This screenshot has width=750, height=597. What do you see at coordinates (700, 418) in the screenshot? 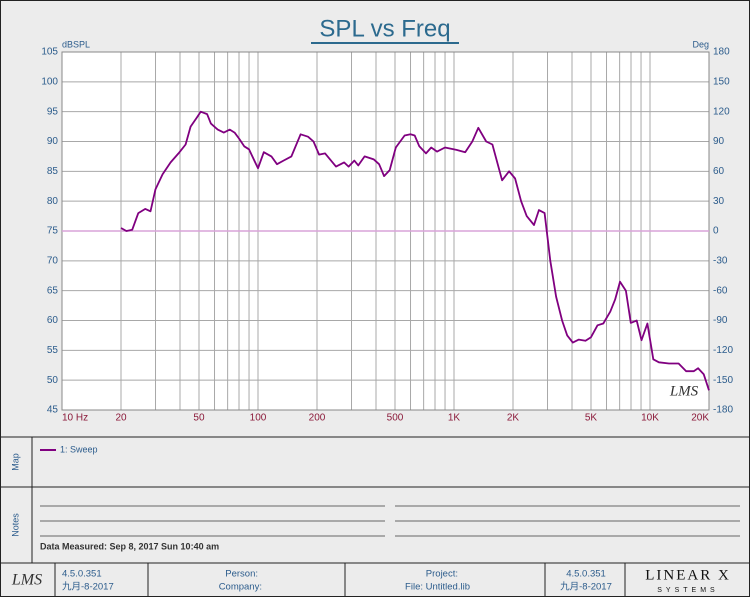
I see `x-tick-label: 20K` at bounding box center [700, 418].